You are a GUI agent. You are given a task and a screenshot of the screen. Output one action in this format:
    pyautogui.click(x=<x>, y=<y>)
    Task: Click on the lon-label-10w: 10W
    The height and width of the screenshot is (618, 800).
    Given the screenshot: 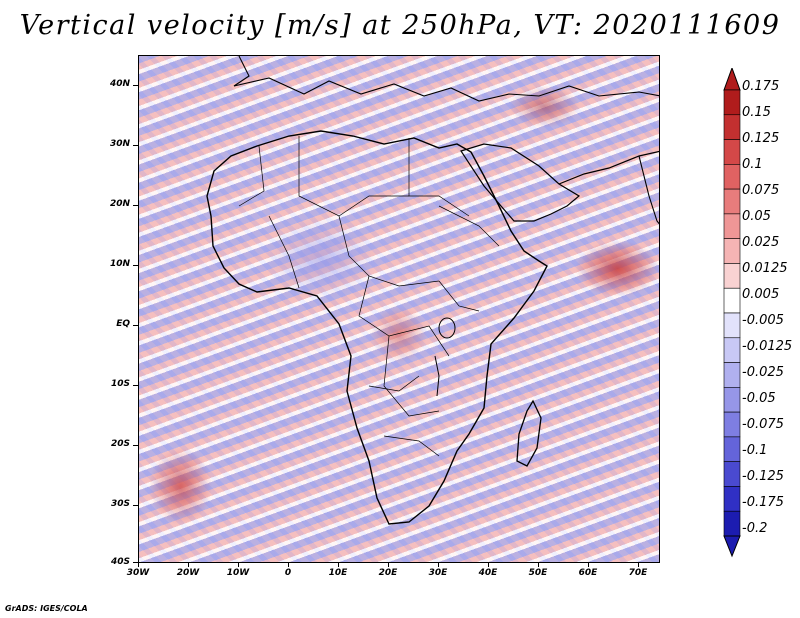 What is the action you would take?
    pyautogui.click(x=238, y=573)
    